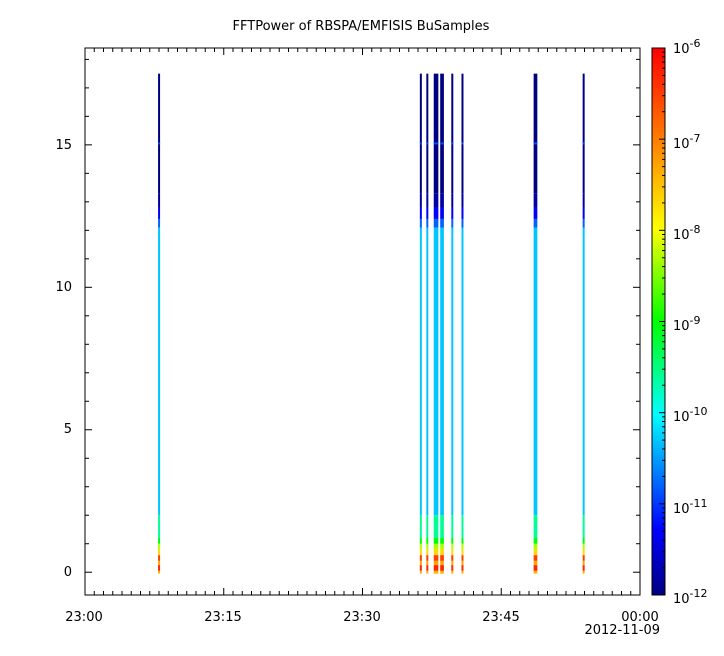 The height and width of the screenshot is (656, 724). Describe the element at coordinates (63, 287) in the screenshot. I see `y-tick-label-2: 10` at that location.